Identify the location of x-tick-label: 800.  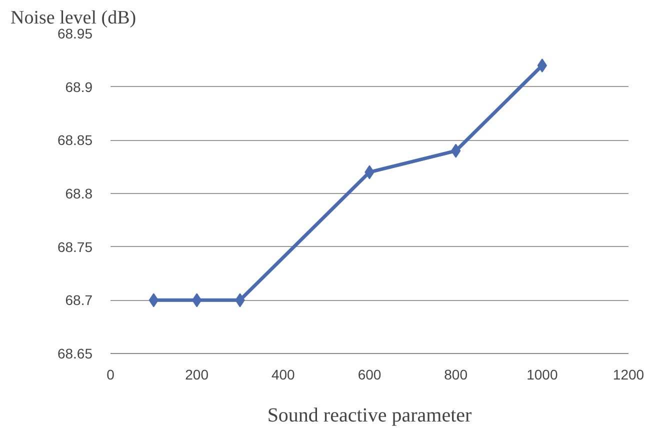
(456, 374).